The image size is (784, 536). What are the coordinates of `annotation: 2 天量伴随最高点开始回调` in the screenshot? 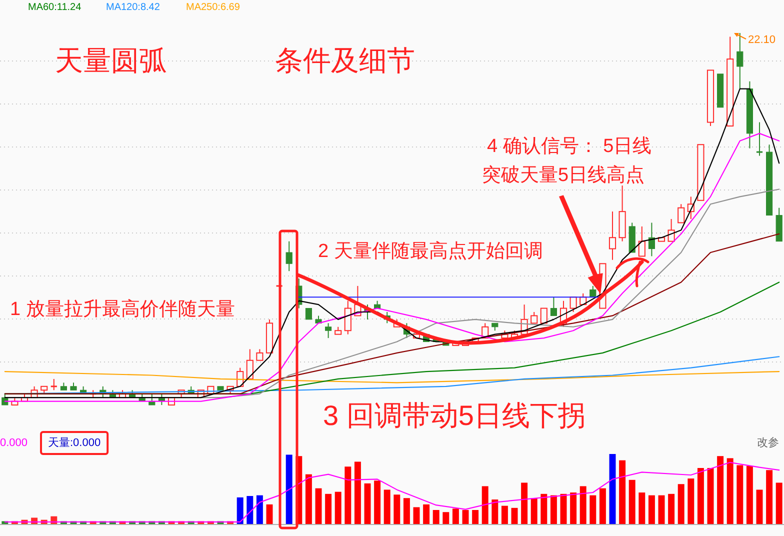 It's located at (430, 251).